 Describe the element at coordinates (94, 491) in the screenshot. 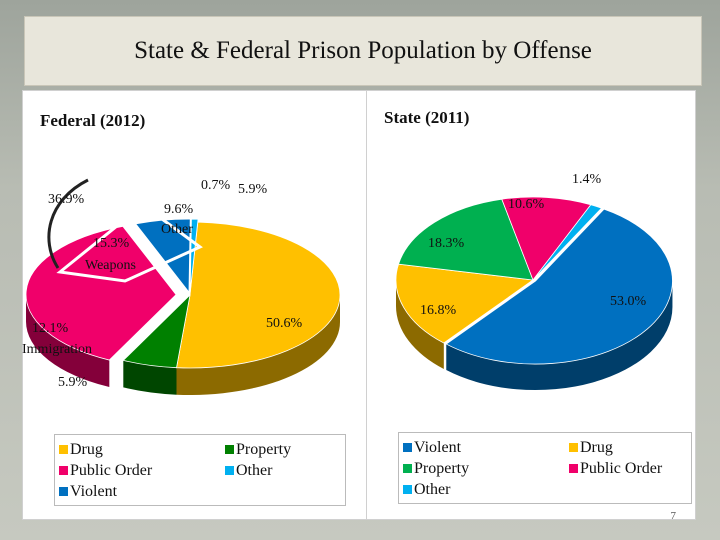

I see `federal-legend-label-violent: Violent` at that location.